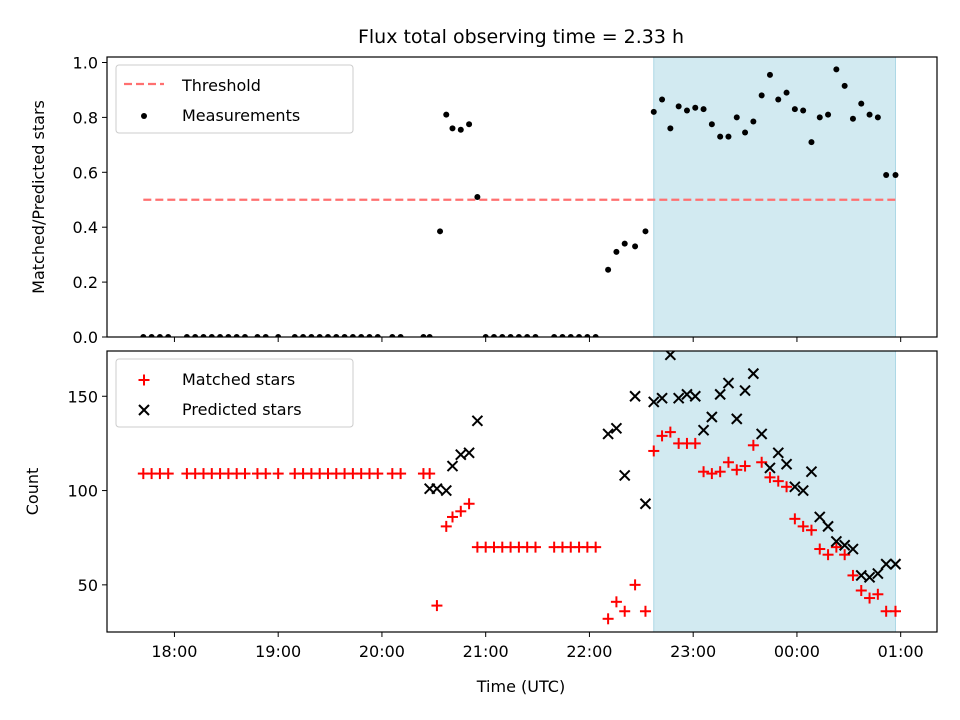 The image size is (960, 720). What do you see at coordinates (775, 197) in the screenshot?
I see `shaded-region` at bounding box center [775, 197].